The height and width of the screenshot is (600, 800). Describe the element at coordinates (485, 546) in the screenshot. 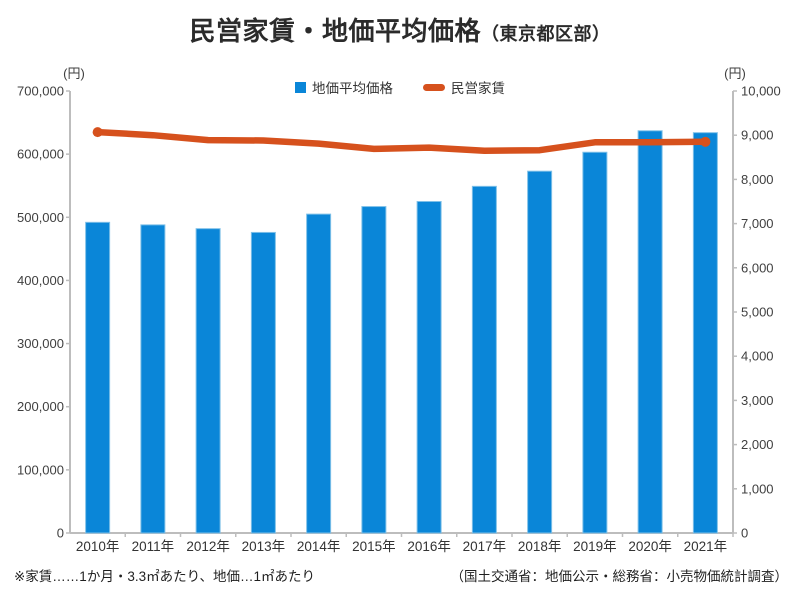

I see `x-axis-label-2017年: 2017年` at that location.